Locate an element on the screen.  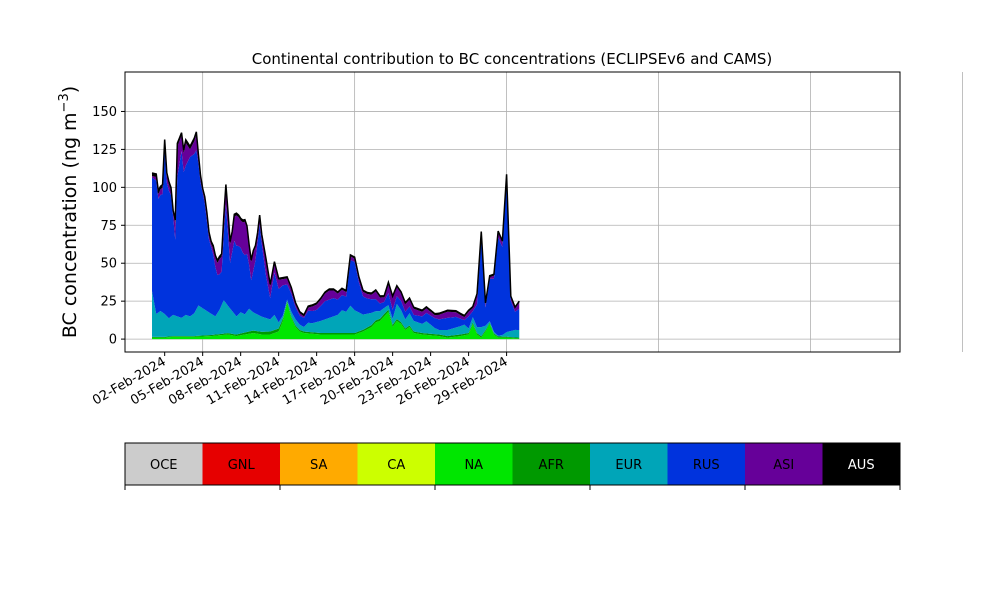
legend-label-na: NA is located at coordinates (473, 465).